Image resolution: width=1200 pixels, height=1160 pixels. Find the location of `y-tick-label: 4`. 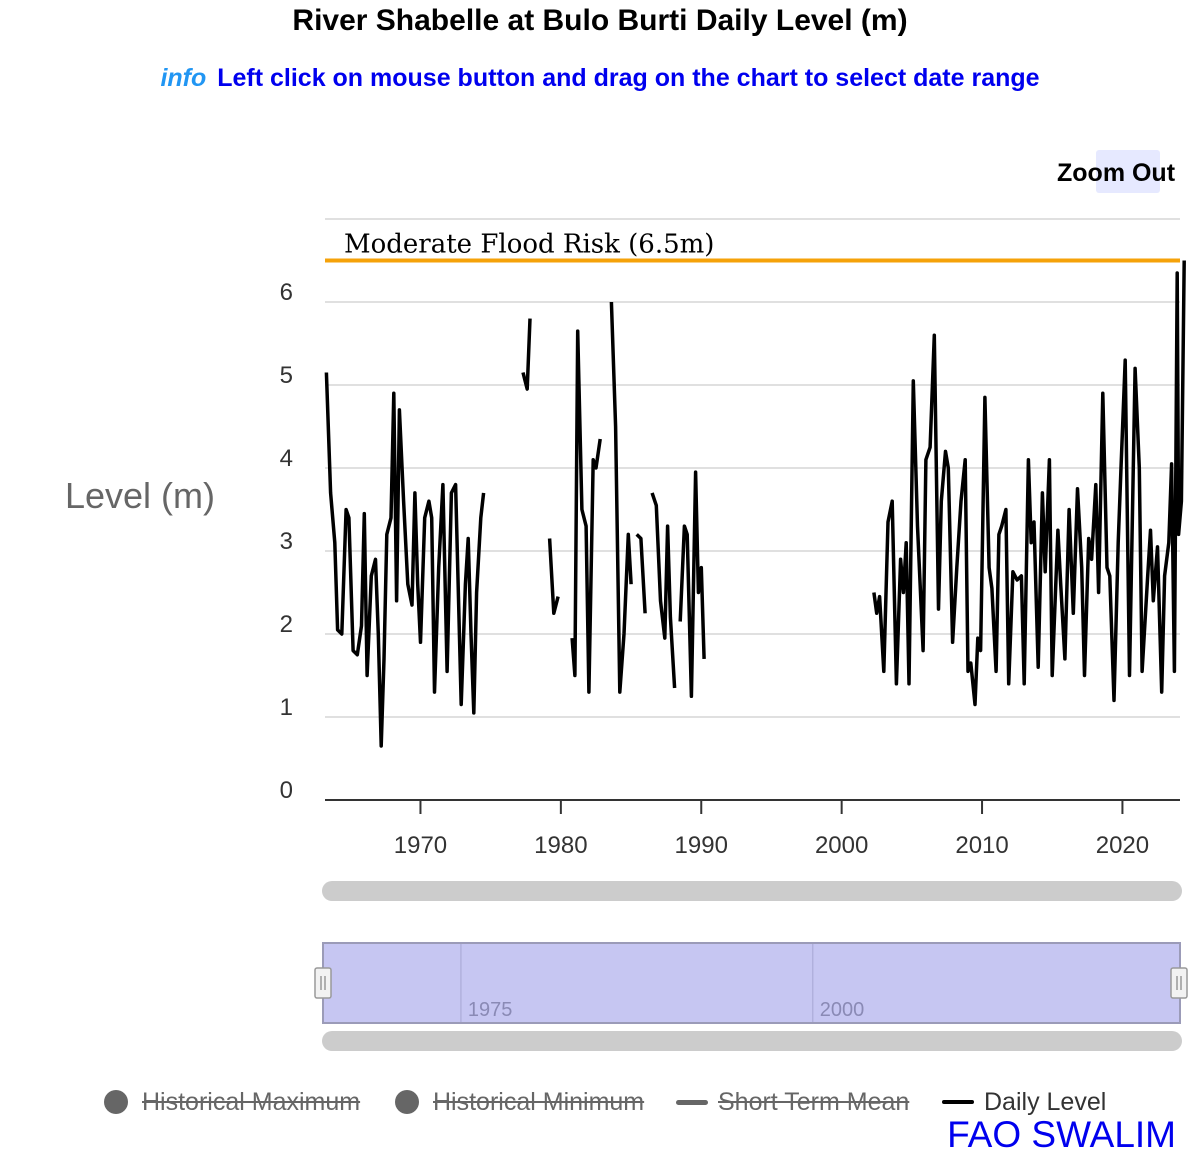

y-tick-label: 4 is located at coordinates (286, 458).